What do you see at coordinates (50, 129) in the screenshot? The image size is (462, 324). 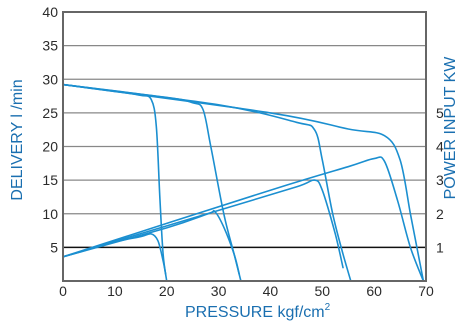 I see `y-left-tick-labels: 5 10 15 20 25 30 35 40` at bounding box center [50, 129].